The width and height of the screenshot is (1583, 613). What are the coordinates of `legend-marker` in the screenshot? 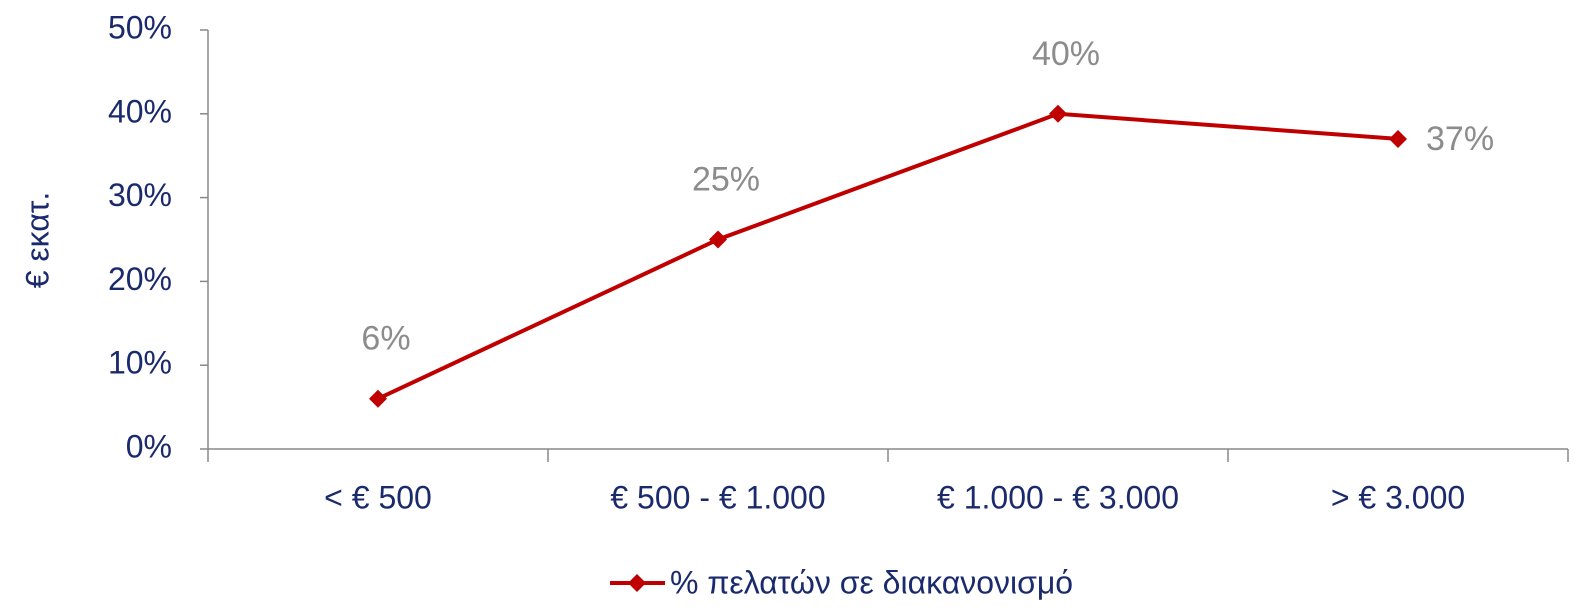 It's located at (637, 583).